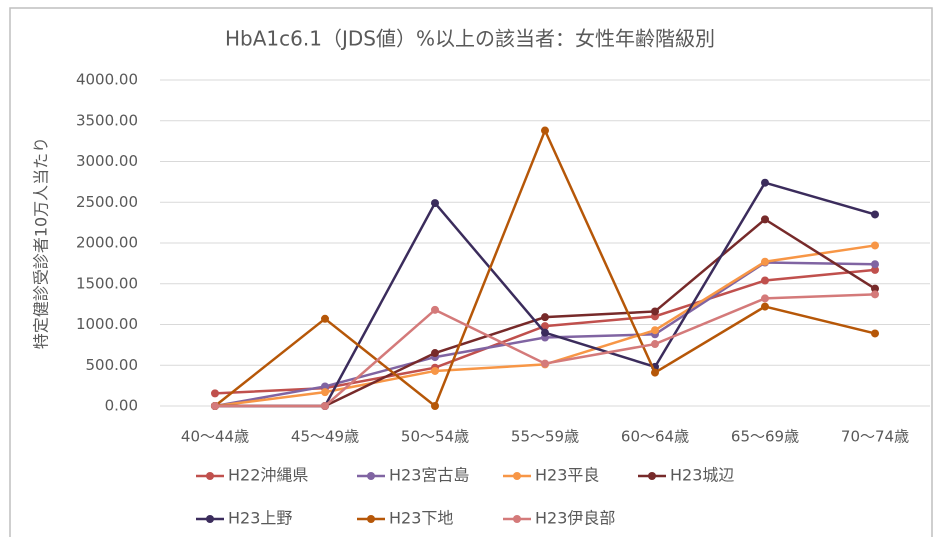 The height and width of the screenshot is (541, 941). What do you see at coordinates (702, 475) in the screenshot?
I see `legend-label: H23城辺` at bounding box center [702, 475].